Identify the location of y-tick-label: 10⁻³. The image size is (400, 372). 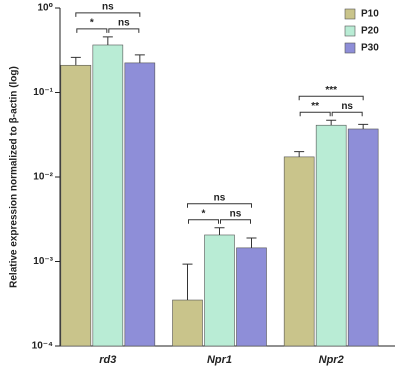
(43, 261).